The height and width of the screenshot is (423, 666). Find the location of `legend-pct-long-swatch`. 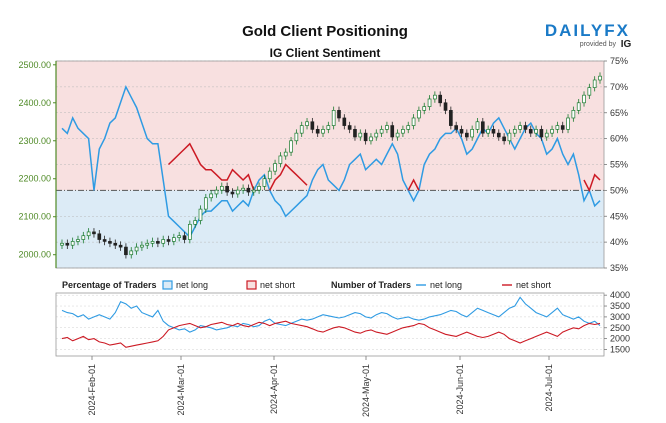

legend-pct-long-swatch is located at coordinates (167, 285).